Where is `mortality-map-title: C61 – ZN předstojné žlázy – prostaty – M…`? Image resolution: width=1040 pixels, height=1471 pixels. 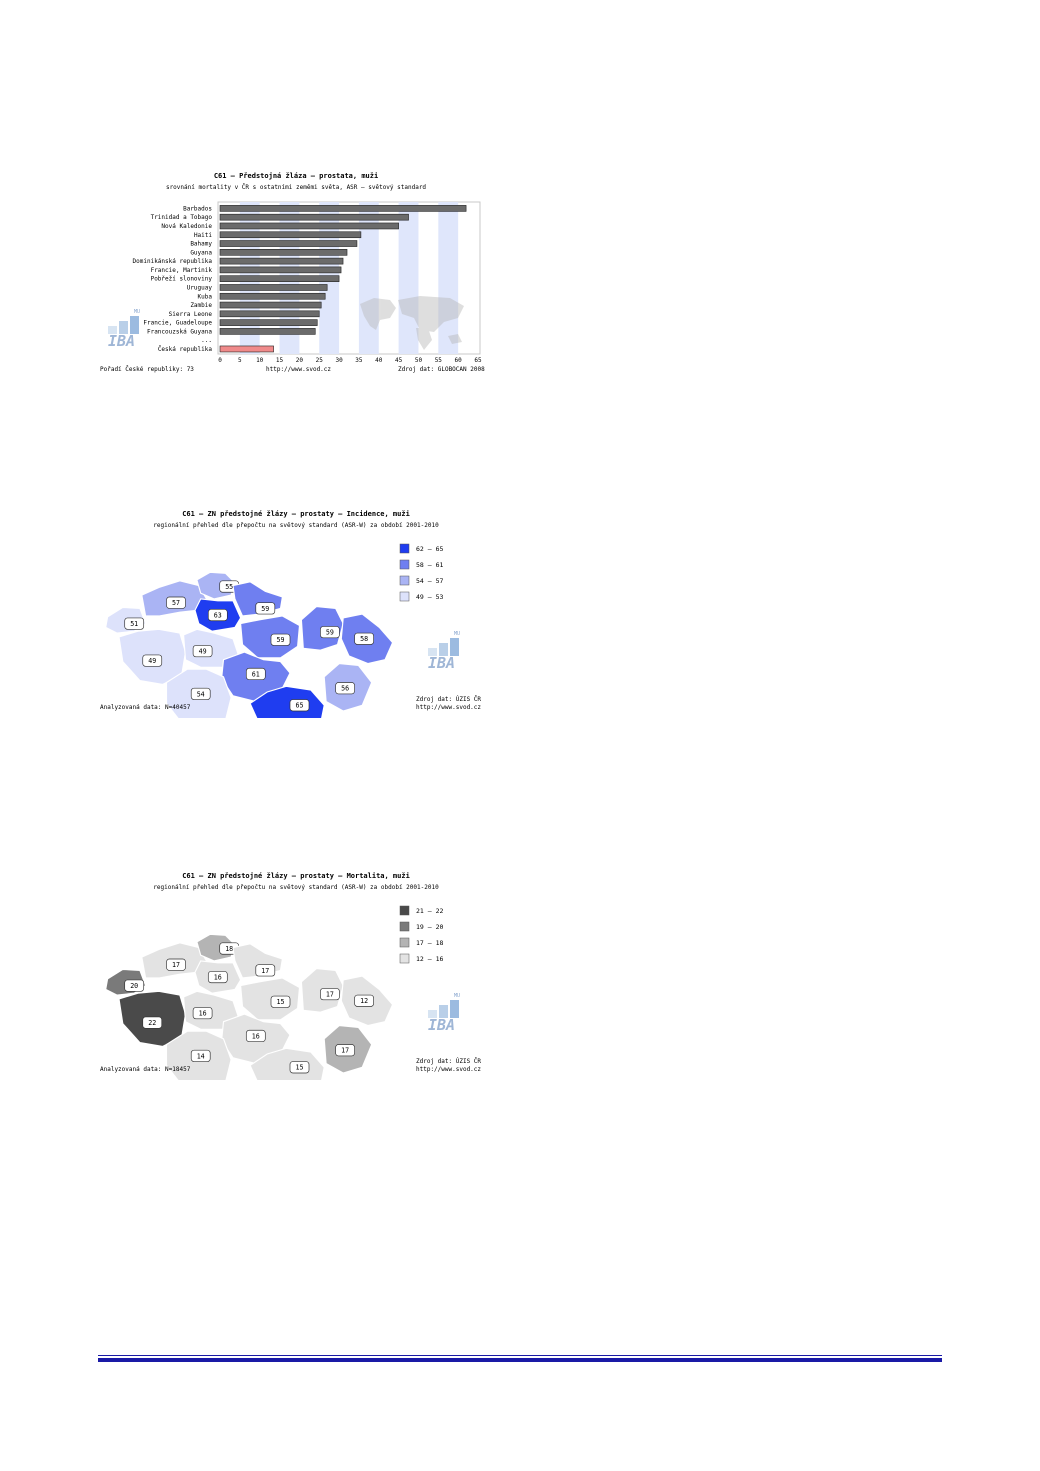
mortality-map-title: C61 – ZN předstojné žlázy – prostaty – M… is located at coordinates (296, 876).